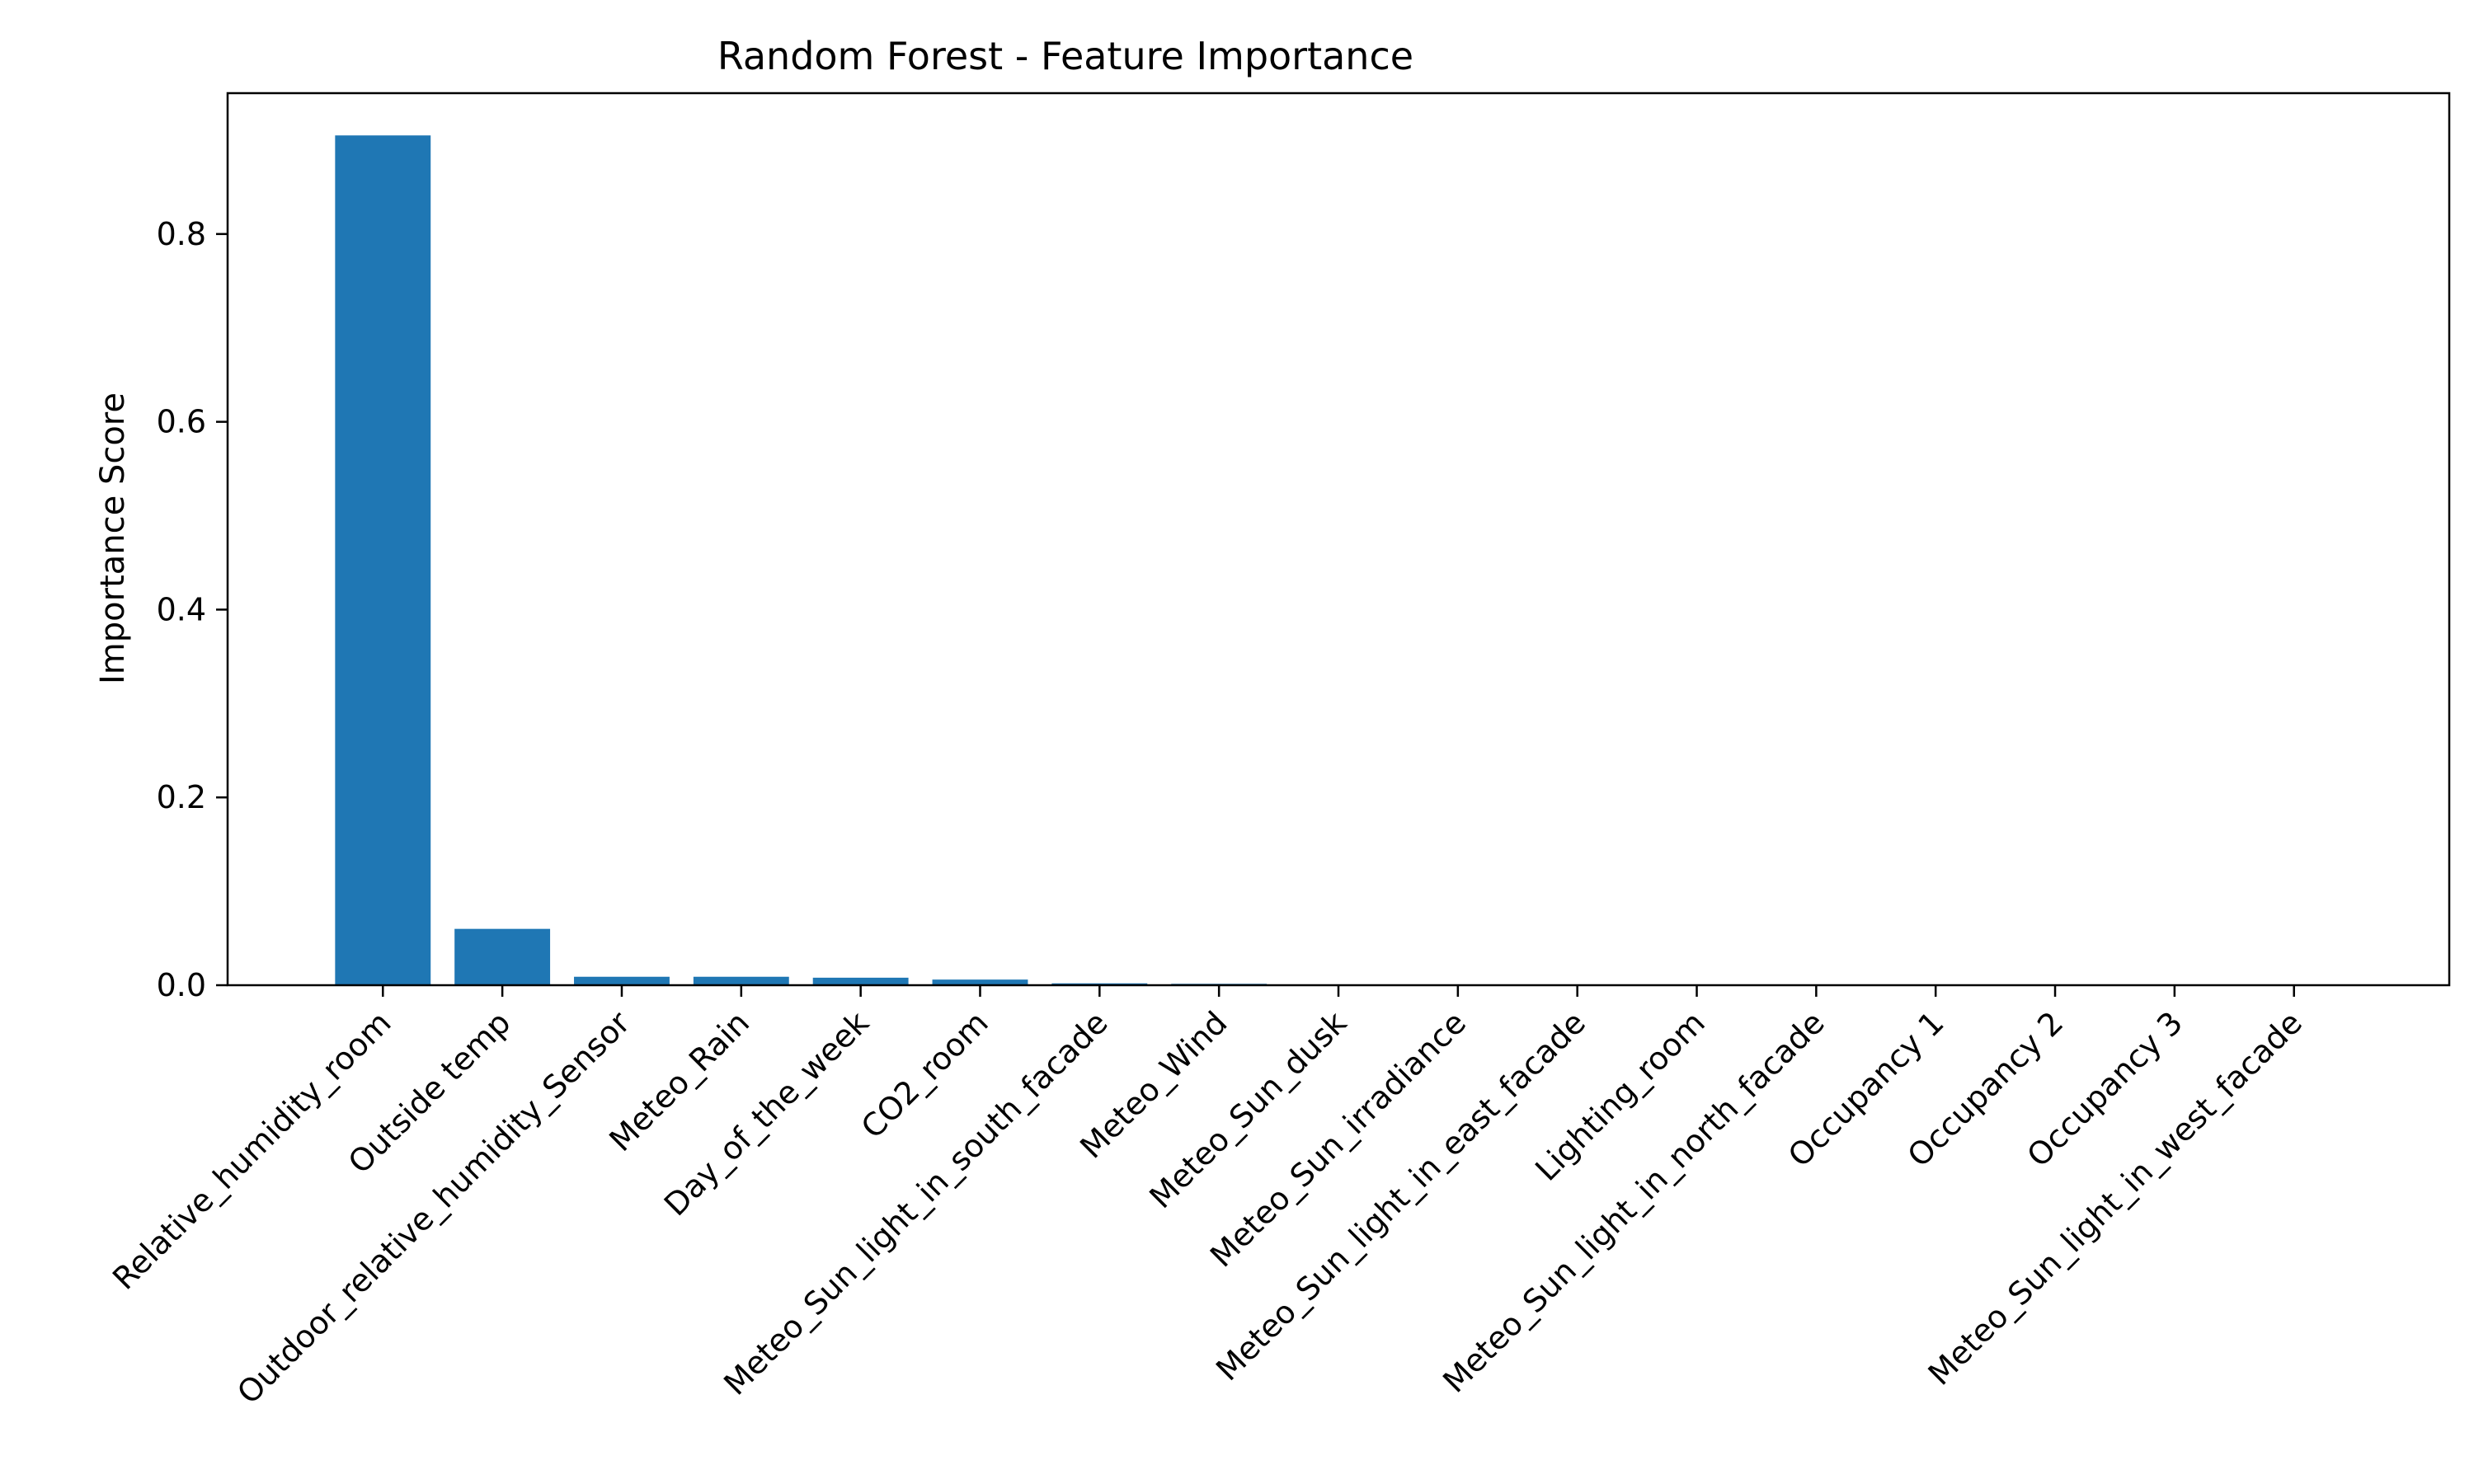 The height and width of the screenshot is (1484, 2474). Describe the element at coordinates (1065, 56) in the screenshot. I see `chart-title: Random Forest - Feature Importance` at that location.